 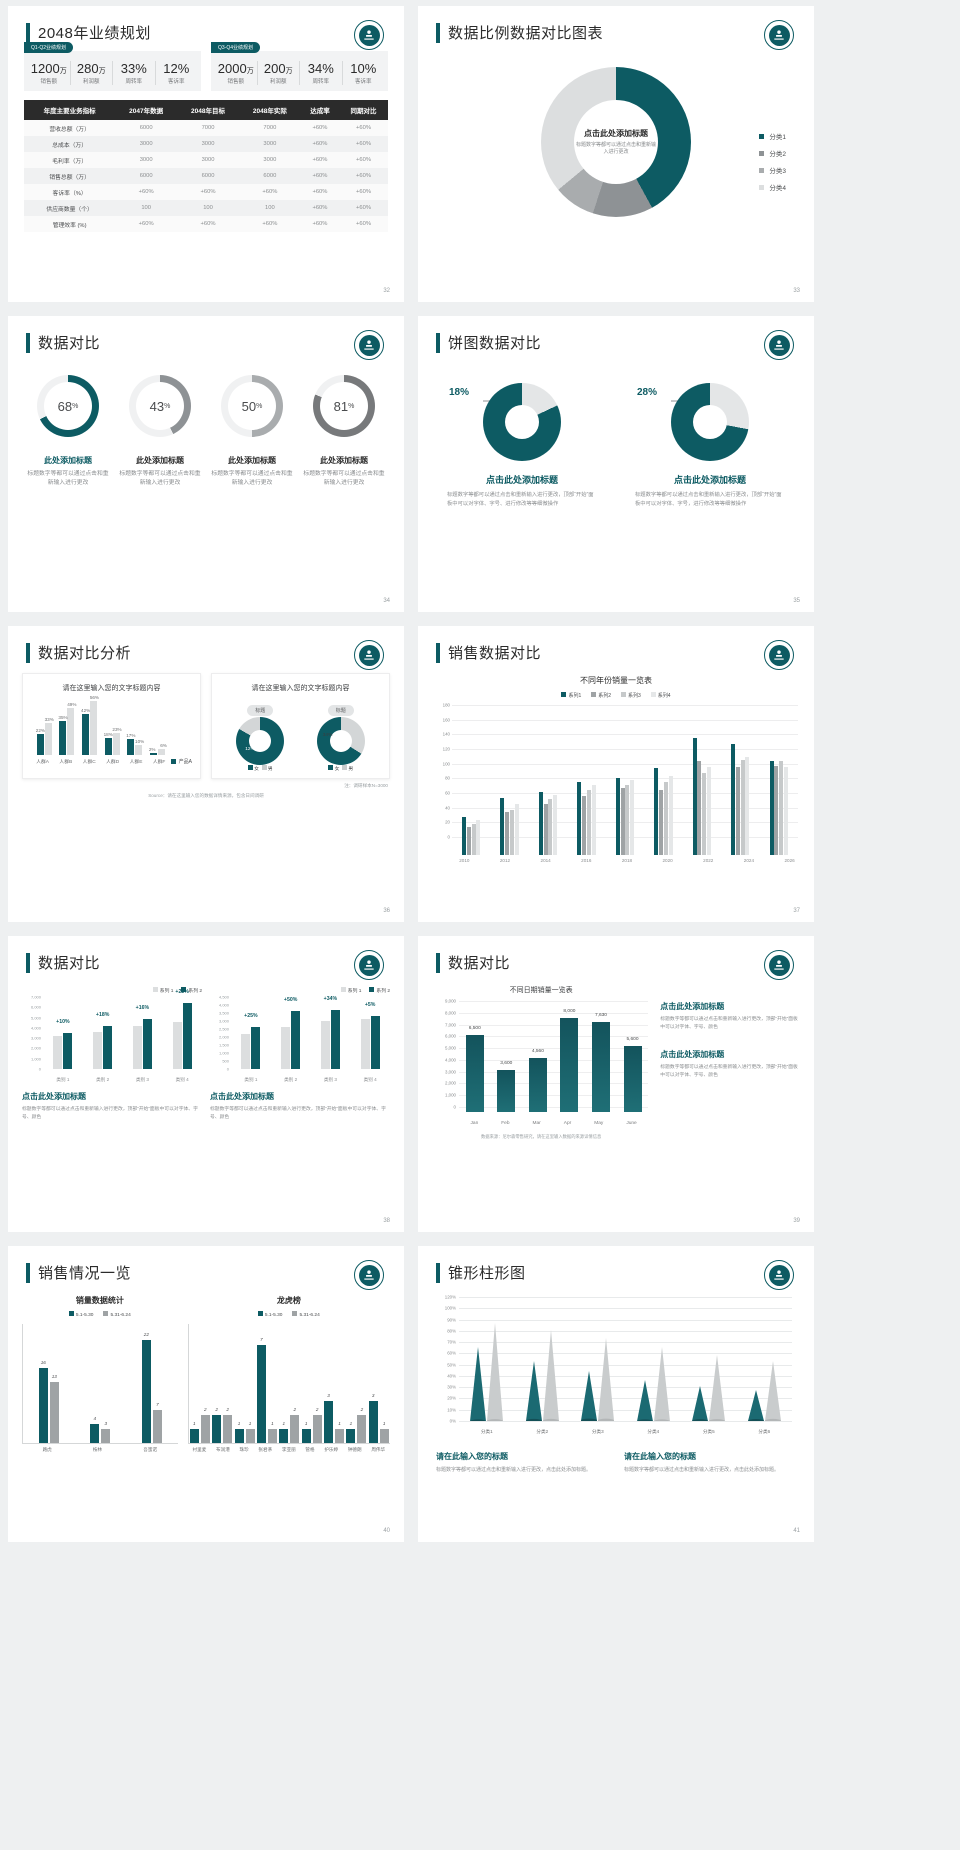 What do you see at coordinates (45, 736) in the screenshot?
I see `bar-group: 22% 33%` at bounding box center [45, 736].